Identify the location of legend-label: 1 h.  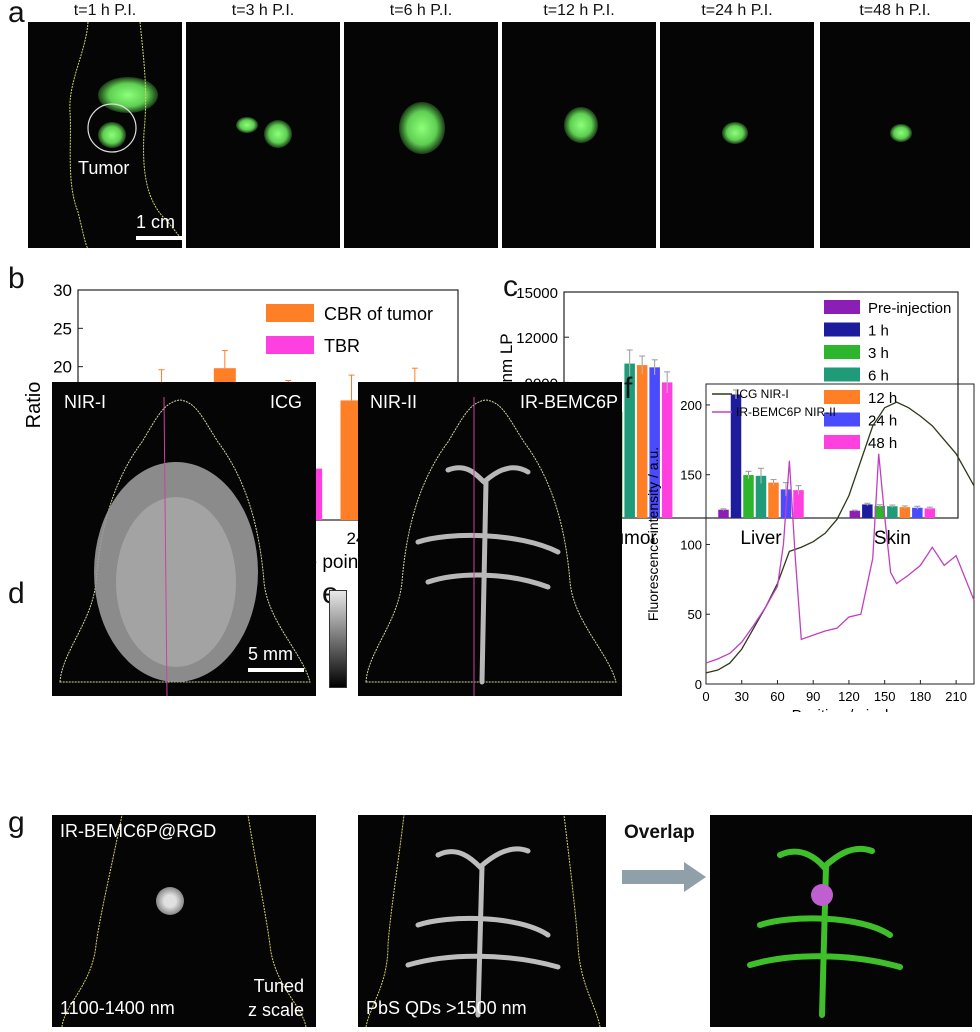
(878, 331).